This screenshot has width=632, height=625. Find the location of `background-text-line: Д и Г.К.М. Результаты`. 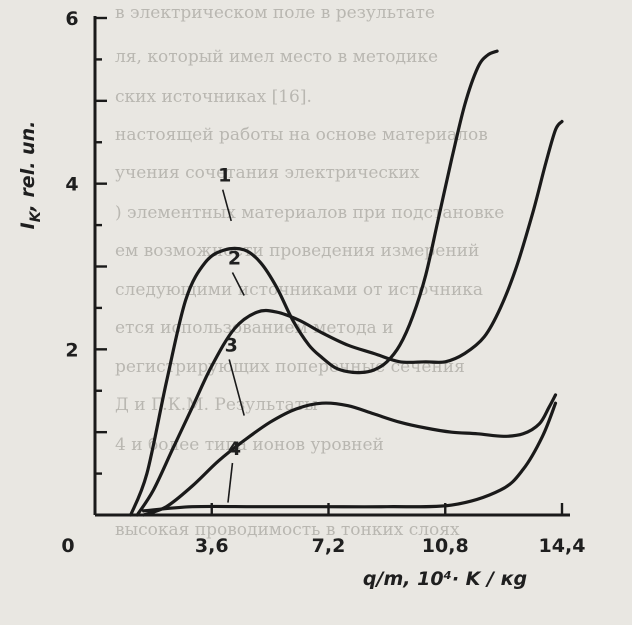

background-text-line: Д и Г.К.М. Результаты is located at coordinates (216, 405).